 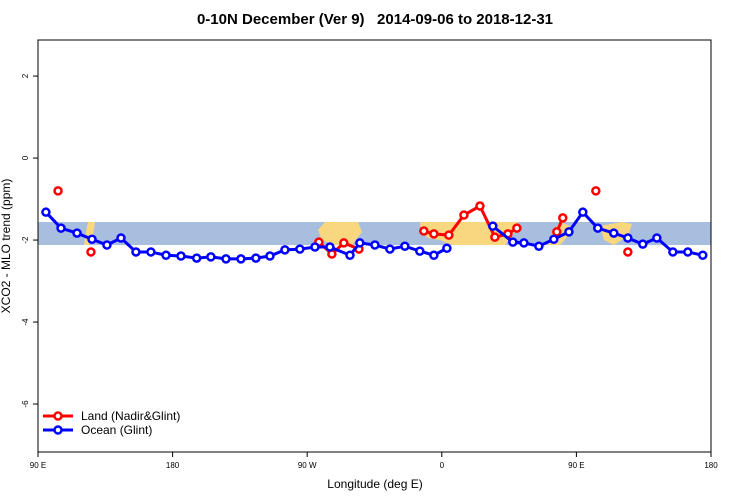 I want to click on x-tick-label: 0, so click(x=442, y=465).